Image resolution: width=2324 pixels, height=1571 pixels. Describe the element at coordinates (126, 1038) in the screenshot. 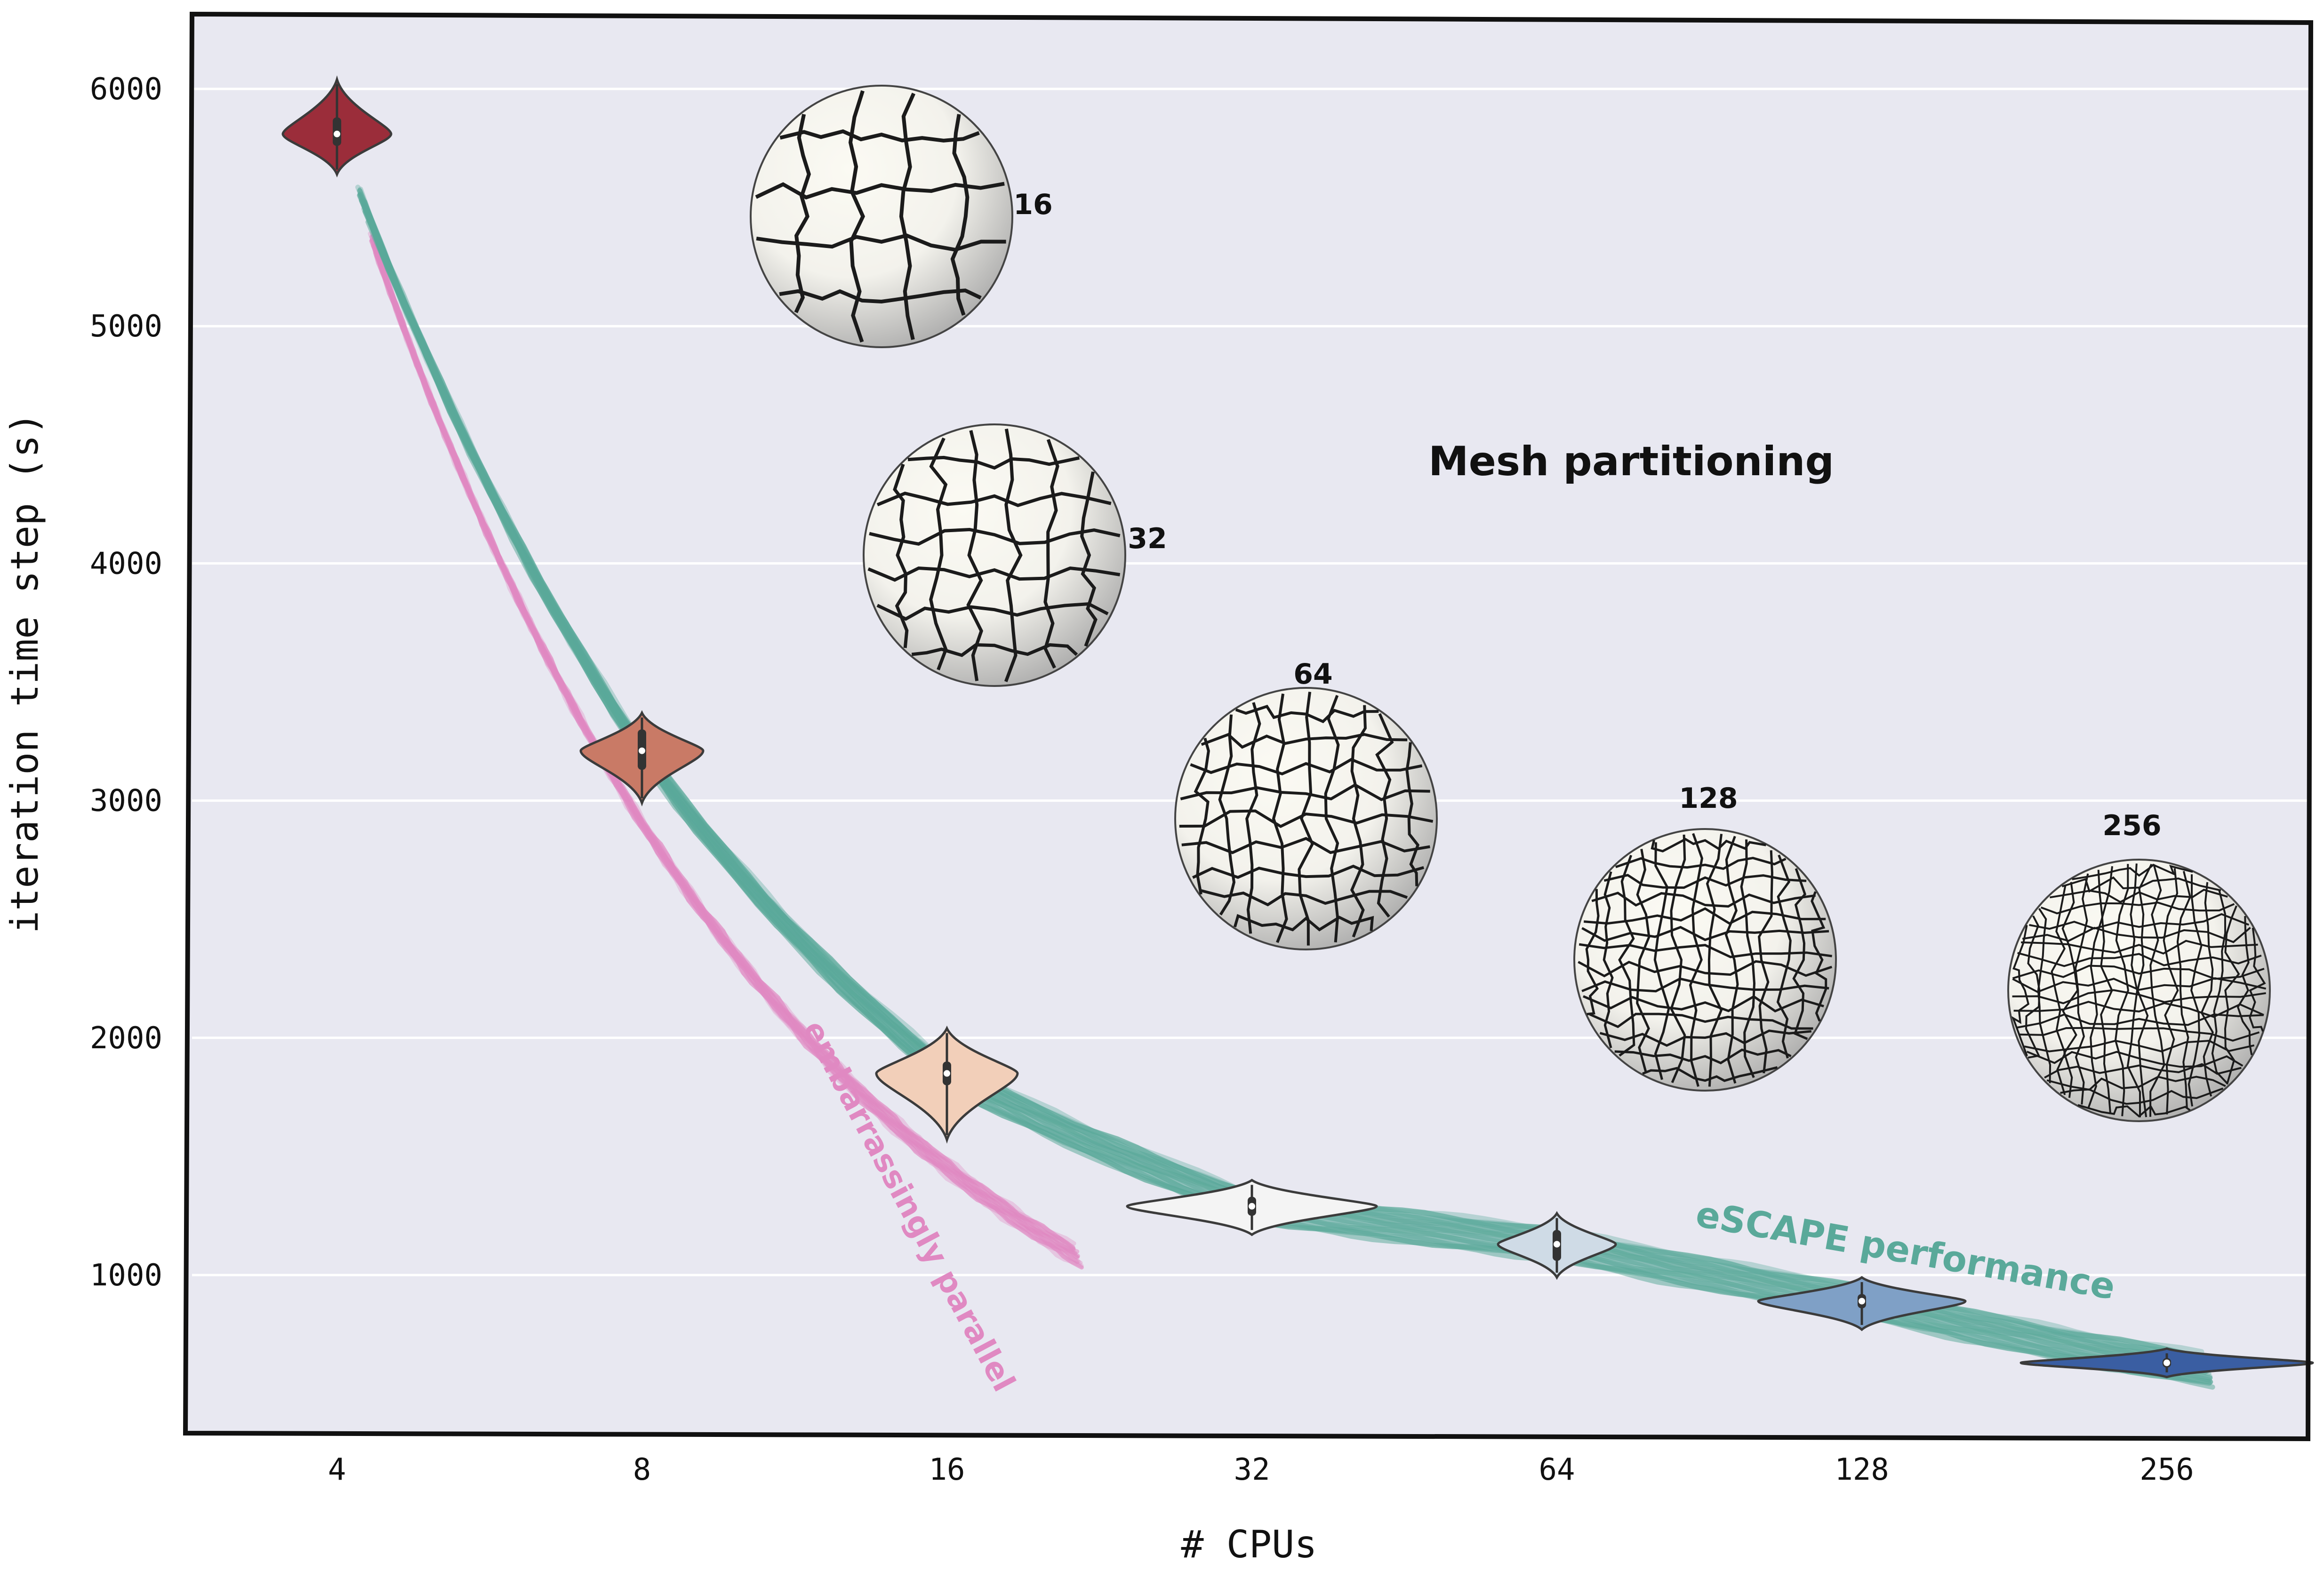

I see `y-tick-label: 2000` at that location.